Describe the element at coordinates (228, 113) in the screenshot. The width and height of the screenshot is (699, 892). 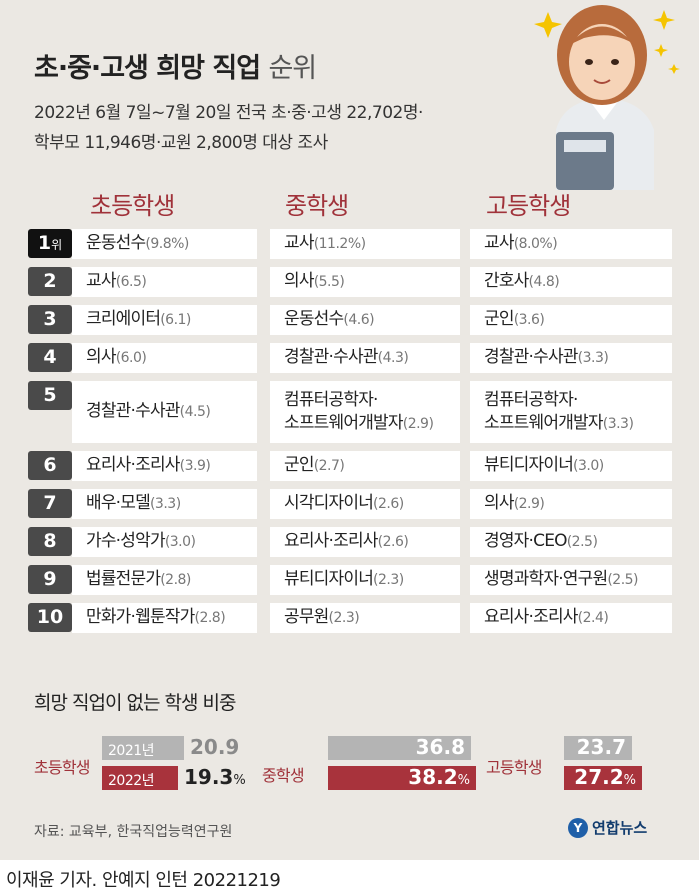
I see `subtitle-line-1: 2022년 6월 7일~7월 20일 전국 초·중·고생 22,702명·` at that location.